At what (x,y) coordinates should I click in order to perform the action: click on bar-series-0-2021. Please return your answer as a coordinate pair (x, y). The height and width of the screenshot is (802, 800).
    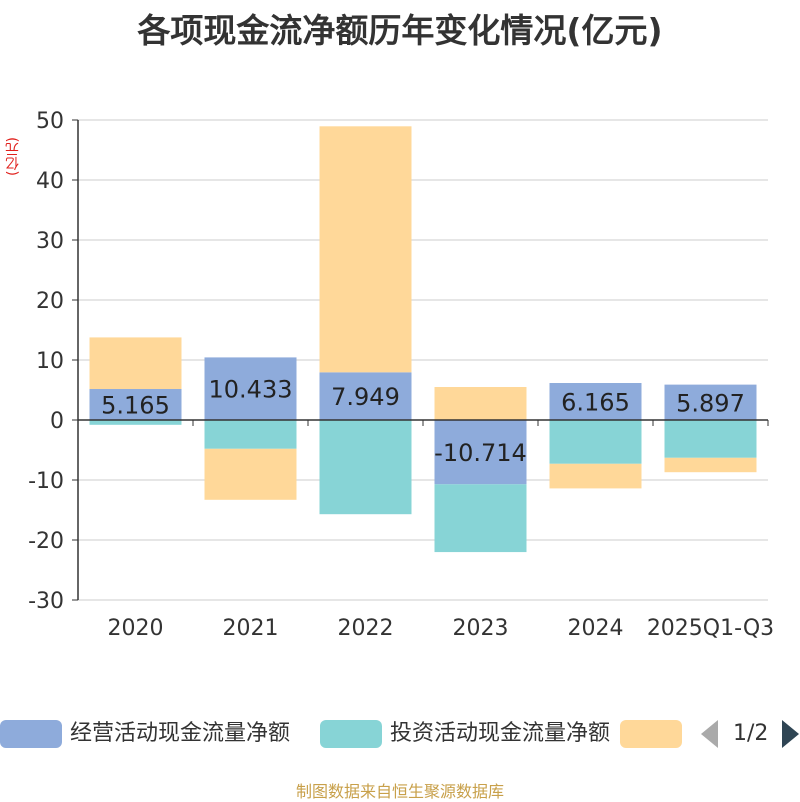
    Looking at the image, I should click on (250, 388).